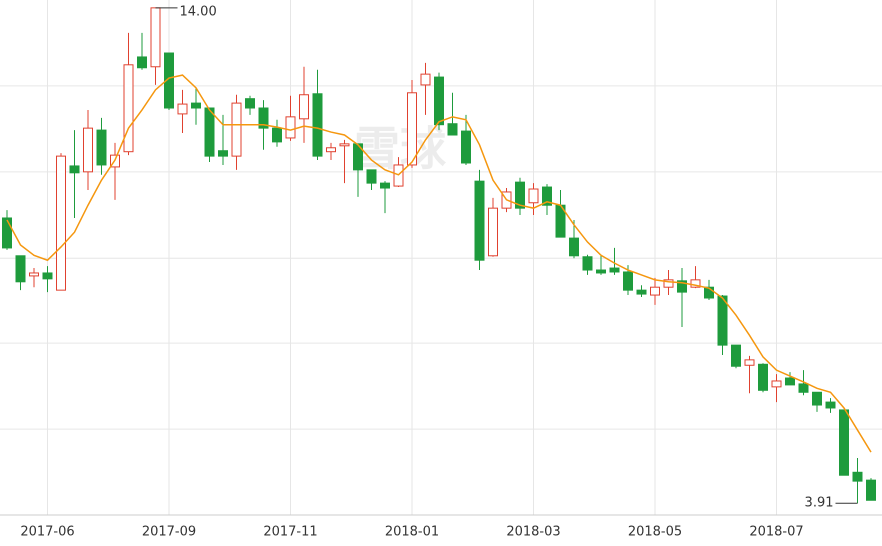  Describe the element at coordinates (819, 503) in the screenshot. I see `min-annotation: 3.91` at that location.